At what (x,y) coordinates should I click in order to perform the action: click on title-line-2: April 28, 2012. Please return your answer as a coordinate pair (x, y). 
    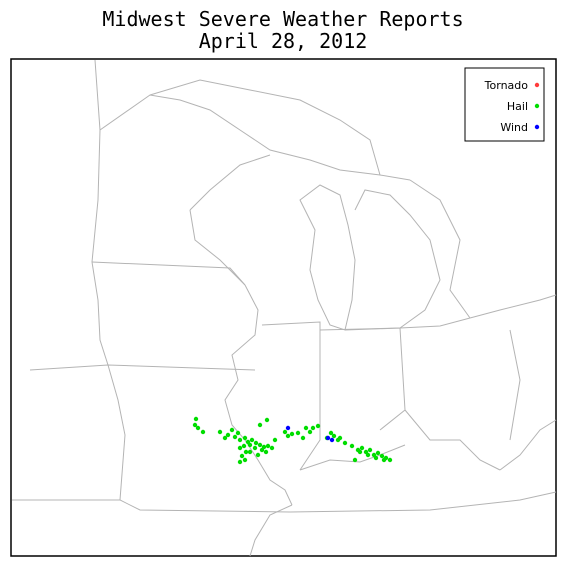
    Looking at the image, I should click on (283, 41).